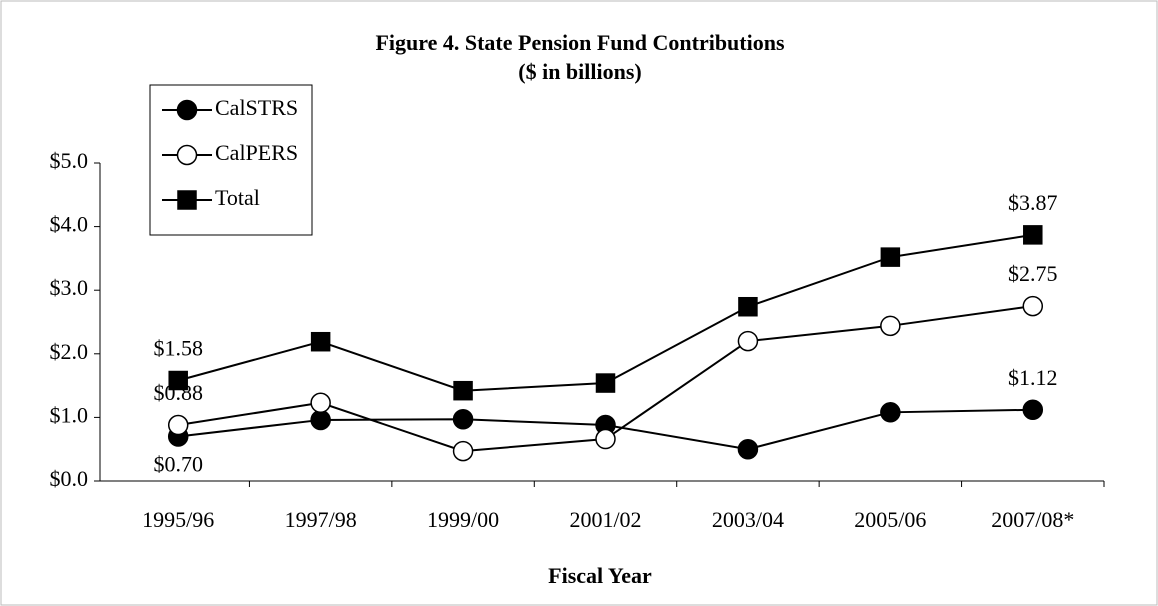 This screenshot has height=606, width=1158. What do you see at coordinates (178, 464) in the screenshot?
I see `data-label: $0.70` at bounding box center [178, 464].